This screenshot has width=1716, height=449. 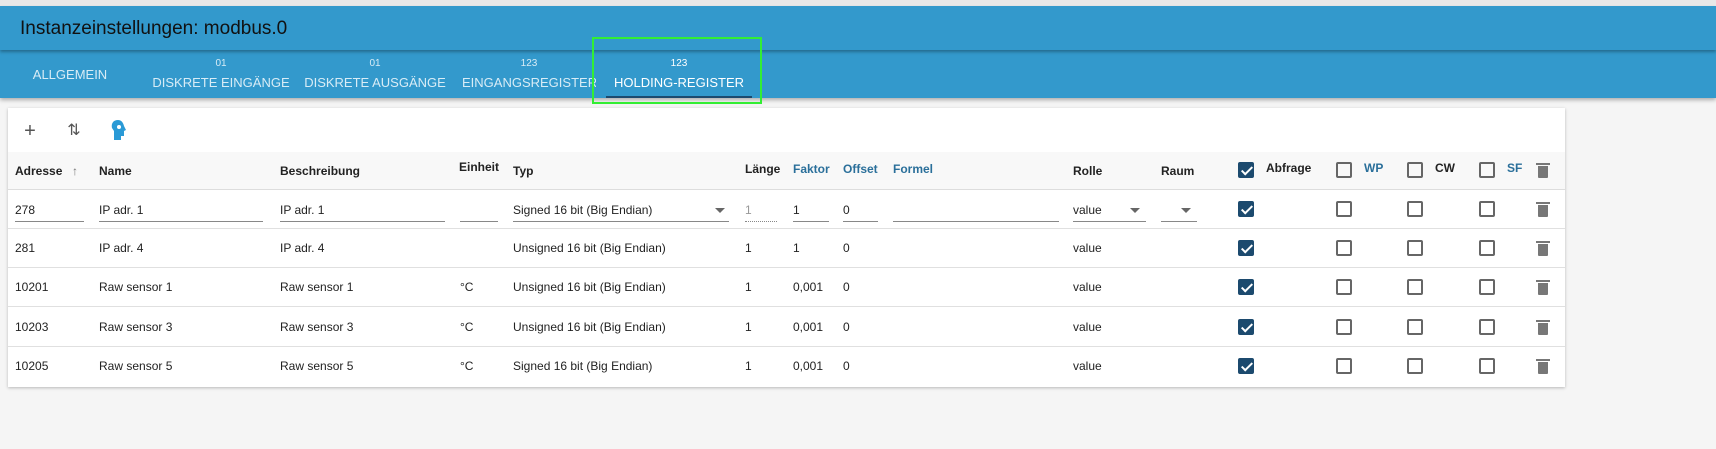 What do you see at coordinates (583, 210) in the screenshot?
I see `typ-value: Signed 16 bit (Big Endian)` at bounding box center [583, 210].